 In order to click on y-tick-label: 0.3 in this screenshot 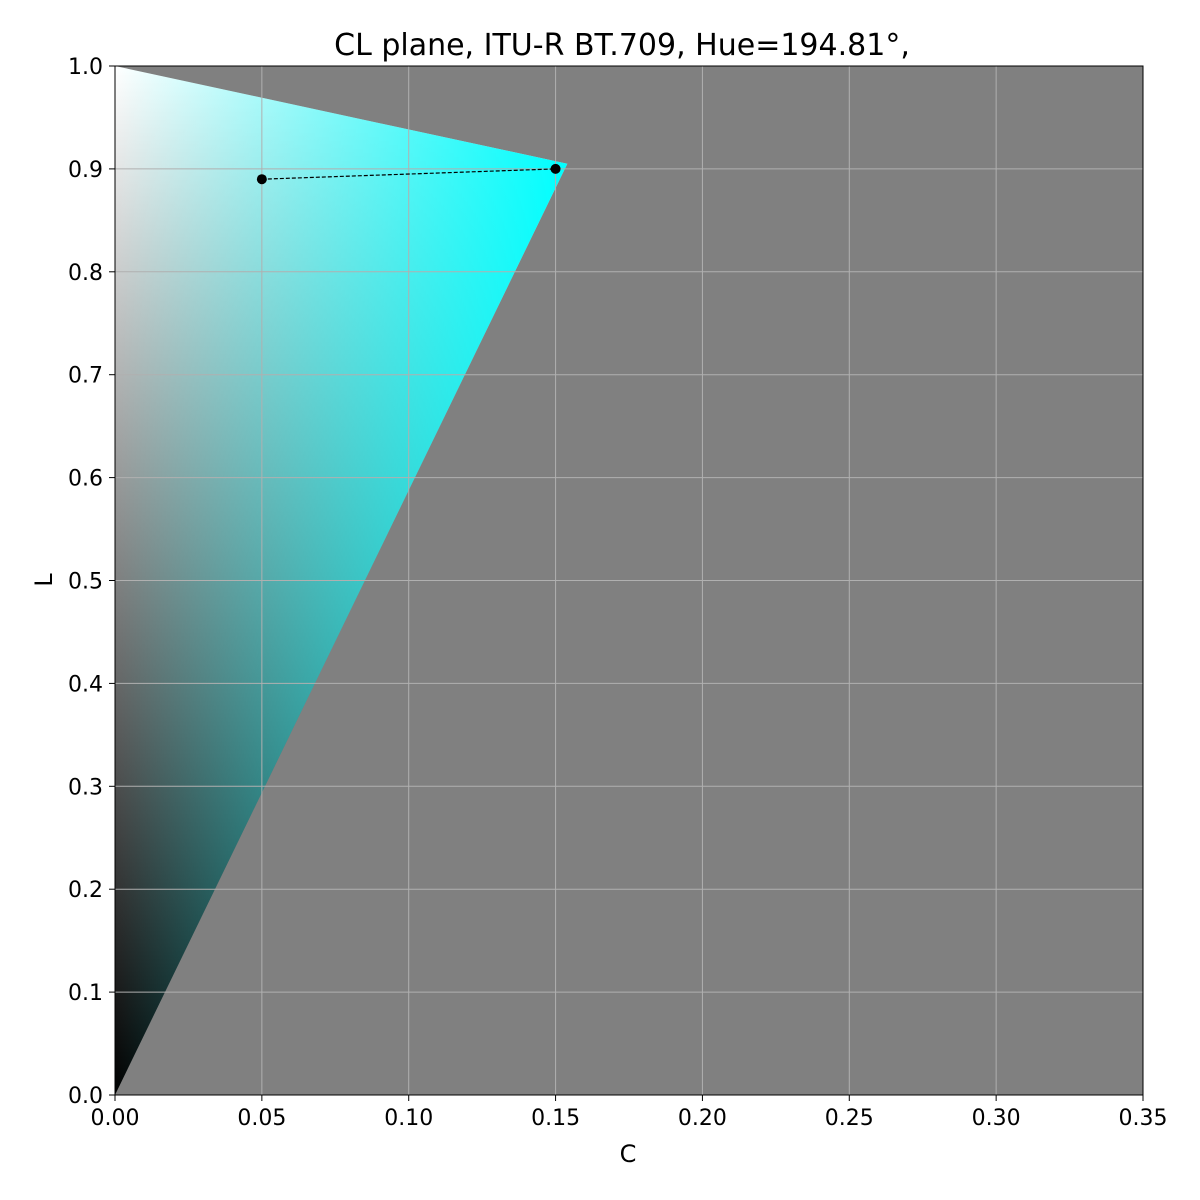, I will do `click(85, 787)`.